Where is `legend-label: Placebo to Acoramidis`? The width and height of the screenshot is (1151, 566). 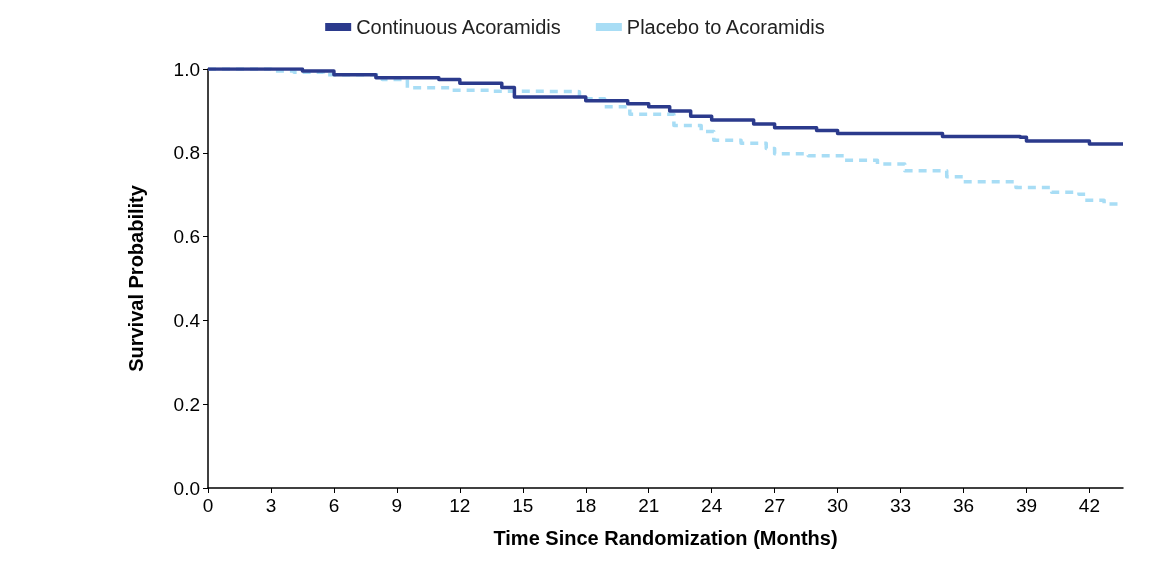
legend-label: Placebo to Acoramidis is located at coordinates (725, 27).